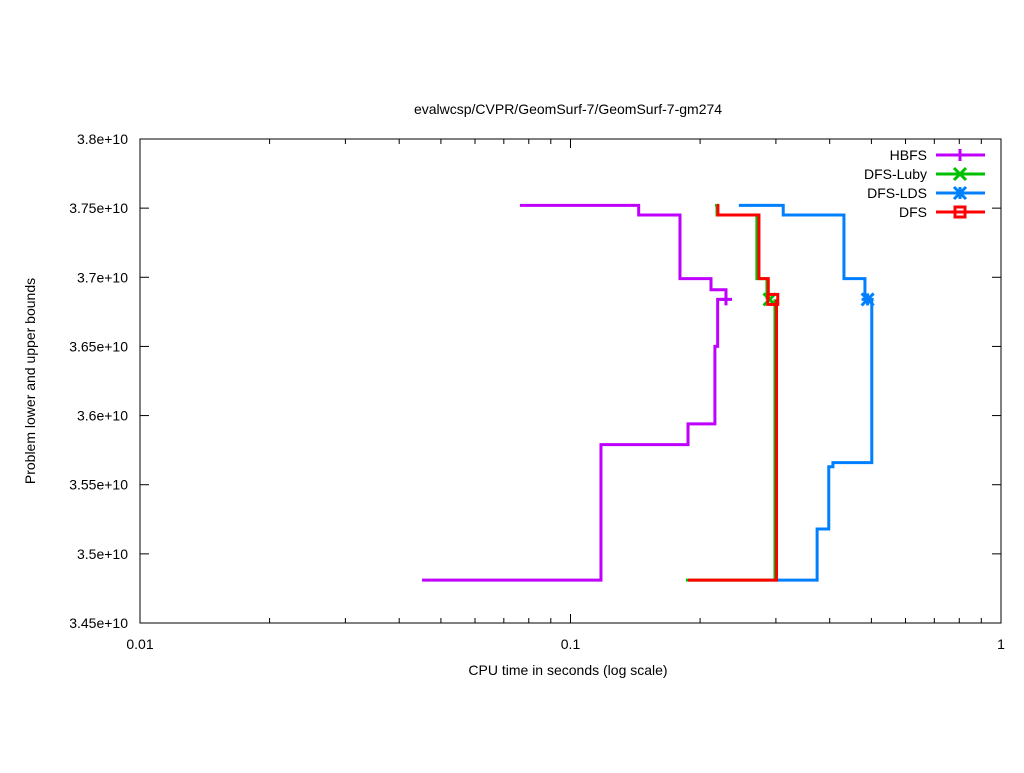 The height and width of the screenshot is (773, 1024). I want to click on series-hbfs, so click(577, 392).